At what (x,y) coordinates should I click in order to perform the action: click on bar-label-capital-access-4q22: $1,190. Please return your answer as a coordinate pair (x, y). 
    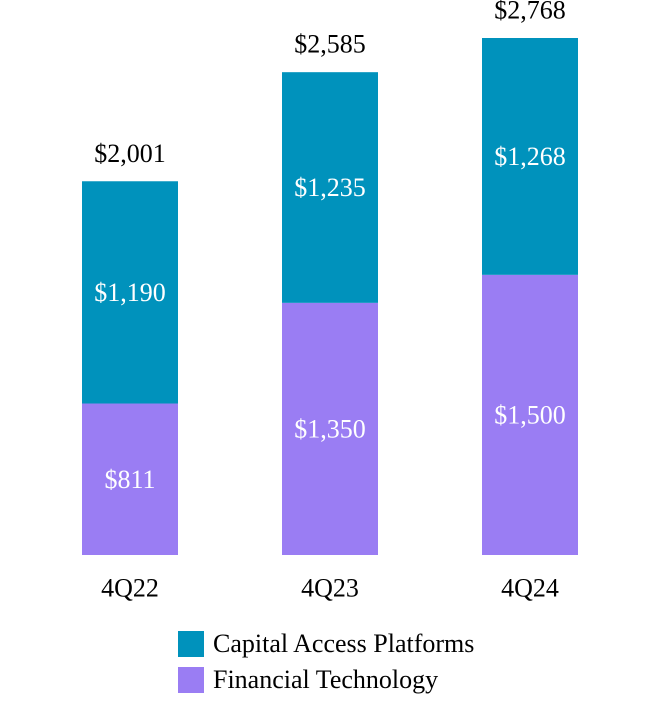
    Looking at the image, I should click on (130, 292).